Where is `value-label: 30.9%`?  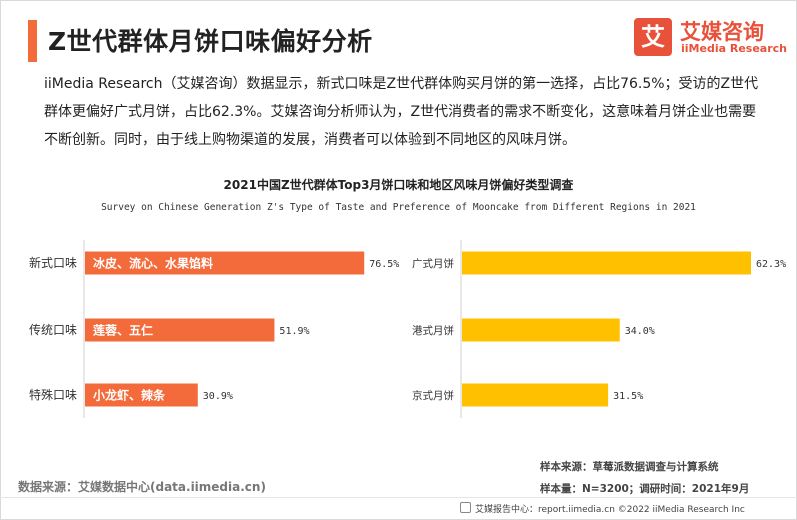 value-label: 30.9% is located at coordinates (218, 396).